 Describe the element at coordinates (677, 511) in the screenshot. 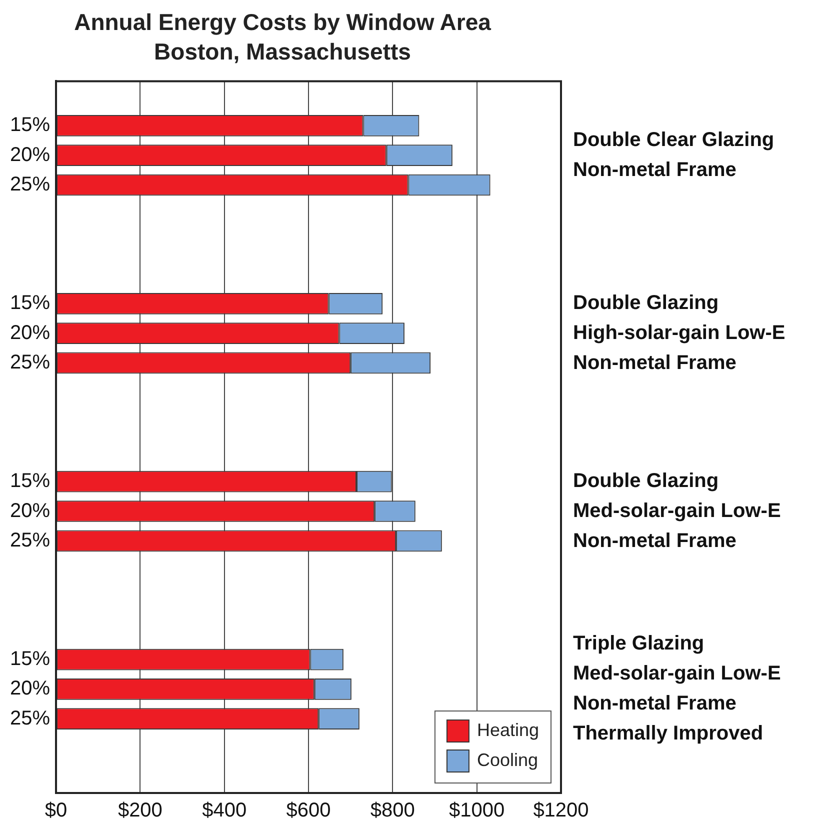

I see `text: Double Glazing Med-solar-gain Low-E Non-metal Frame` at that location.